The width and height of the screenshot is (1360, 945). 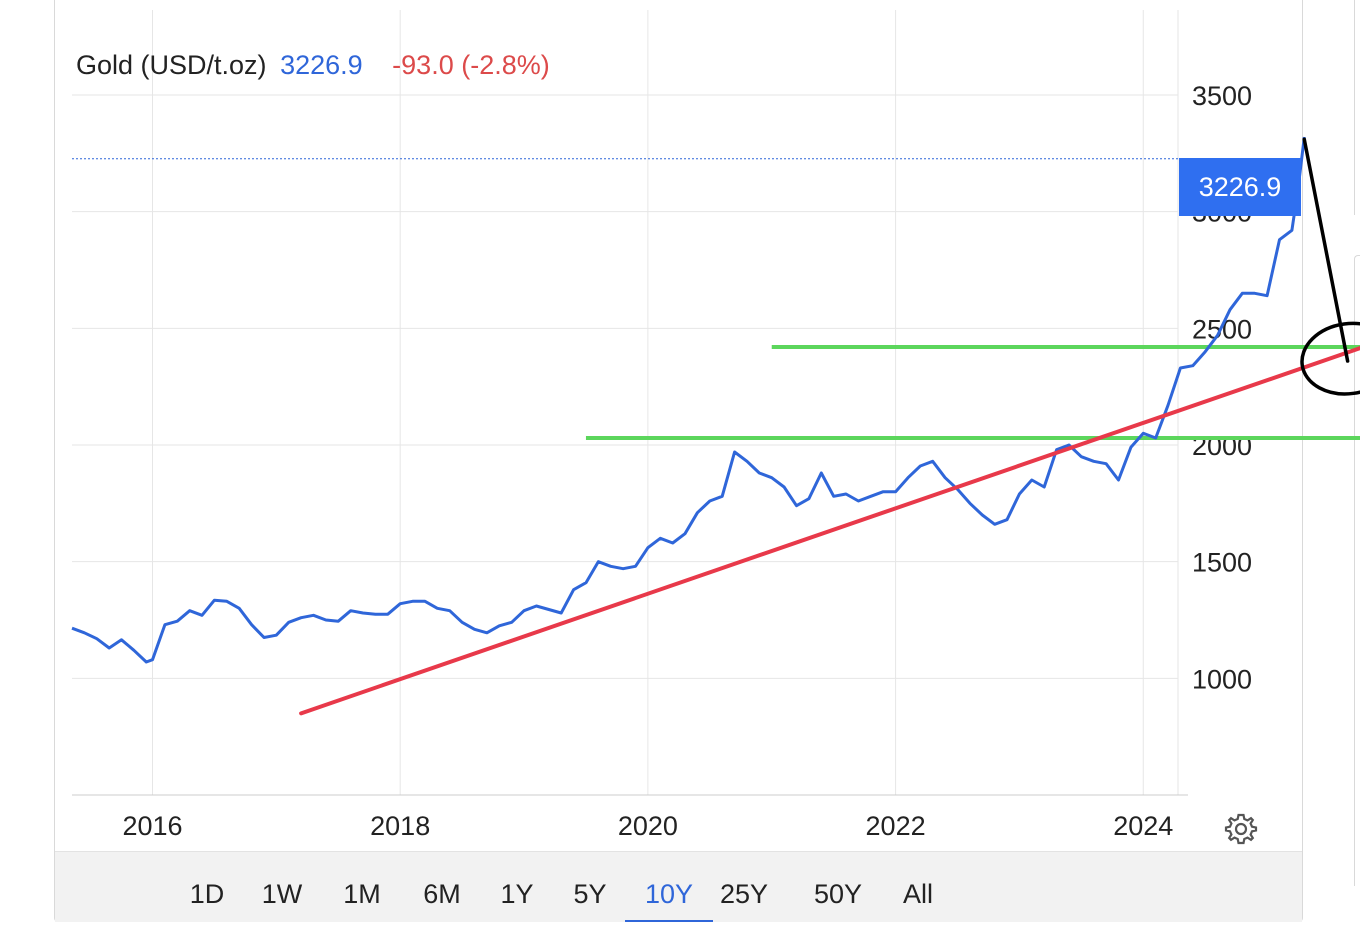 What do you see at coordinates (1222, 446) in the screenshot?
I see `y-tick-label: 2000` at bounding box center [1222, 446].